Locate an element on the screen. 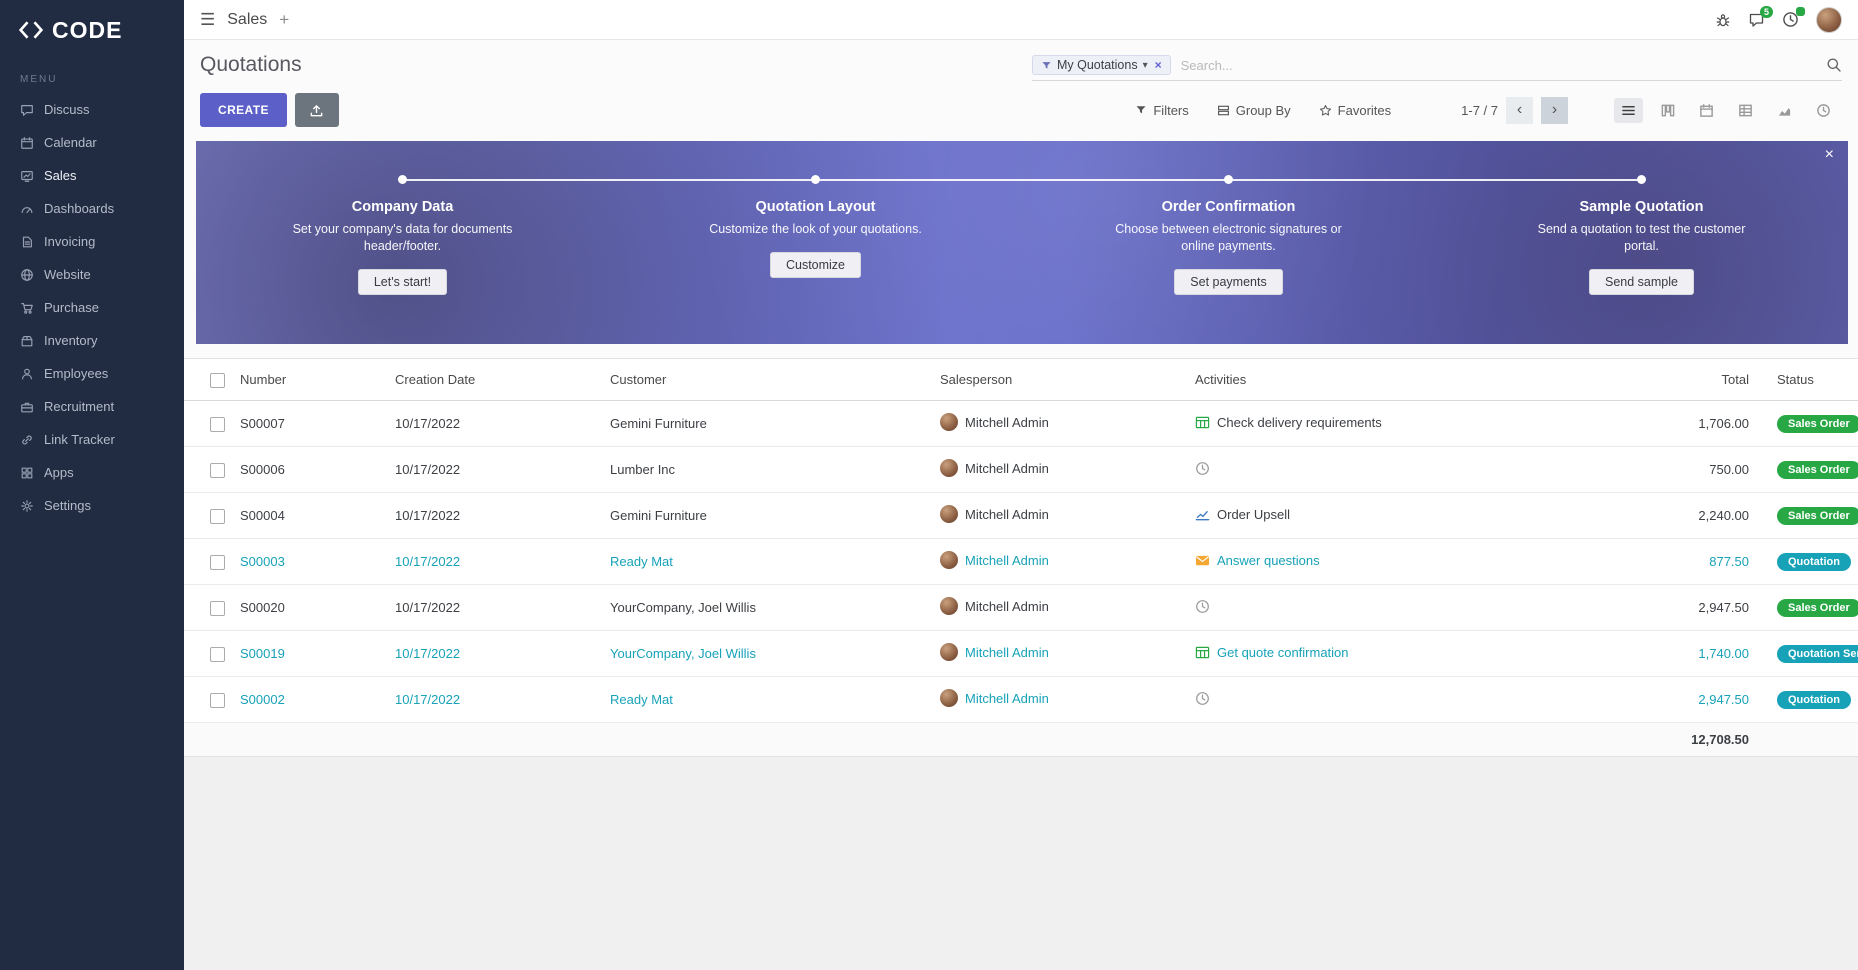 The image size is (1858, 970). col-header-total: Total is located at coordinates (1690, 379).